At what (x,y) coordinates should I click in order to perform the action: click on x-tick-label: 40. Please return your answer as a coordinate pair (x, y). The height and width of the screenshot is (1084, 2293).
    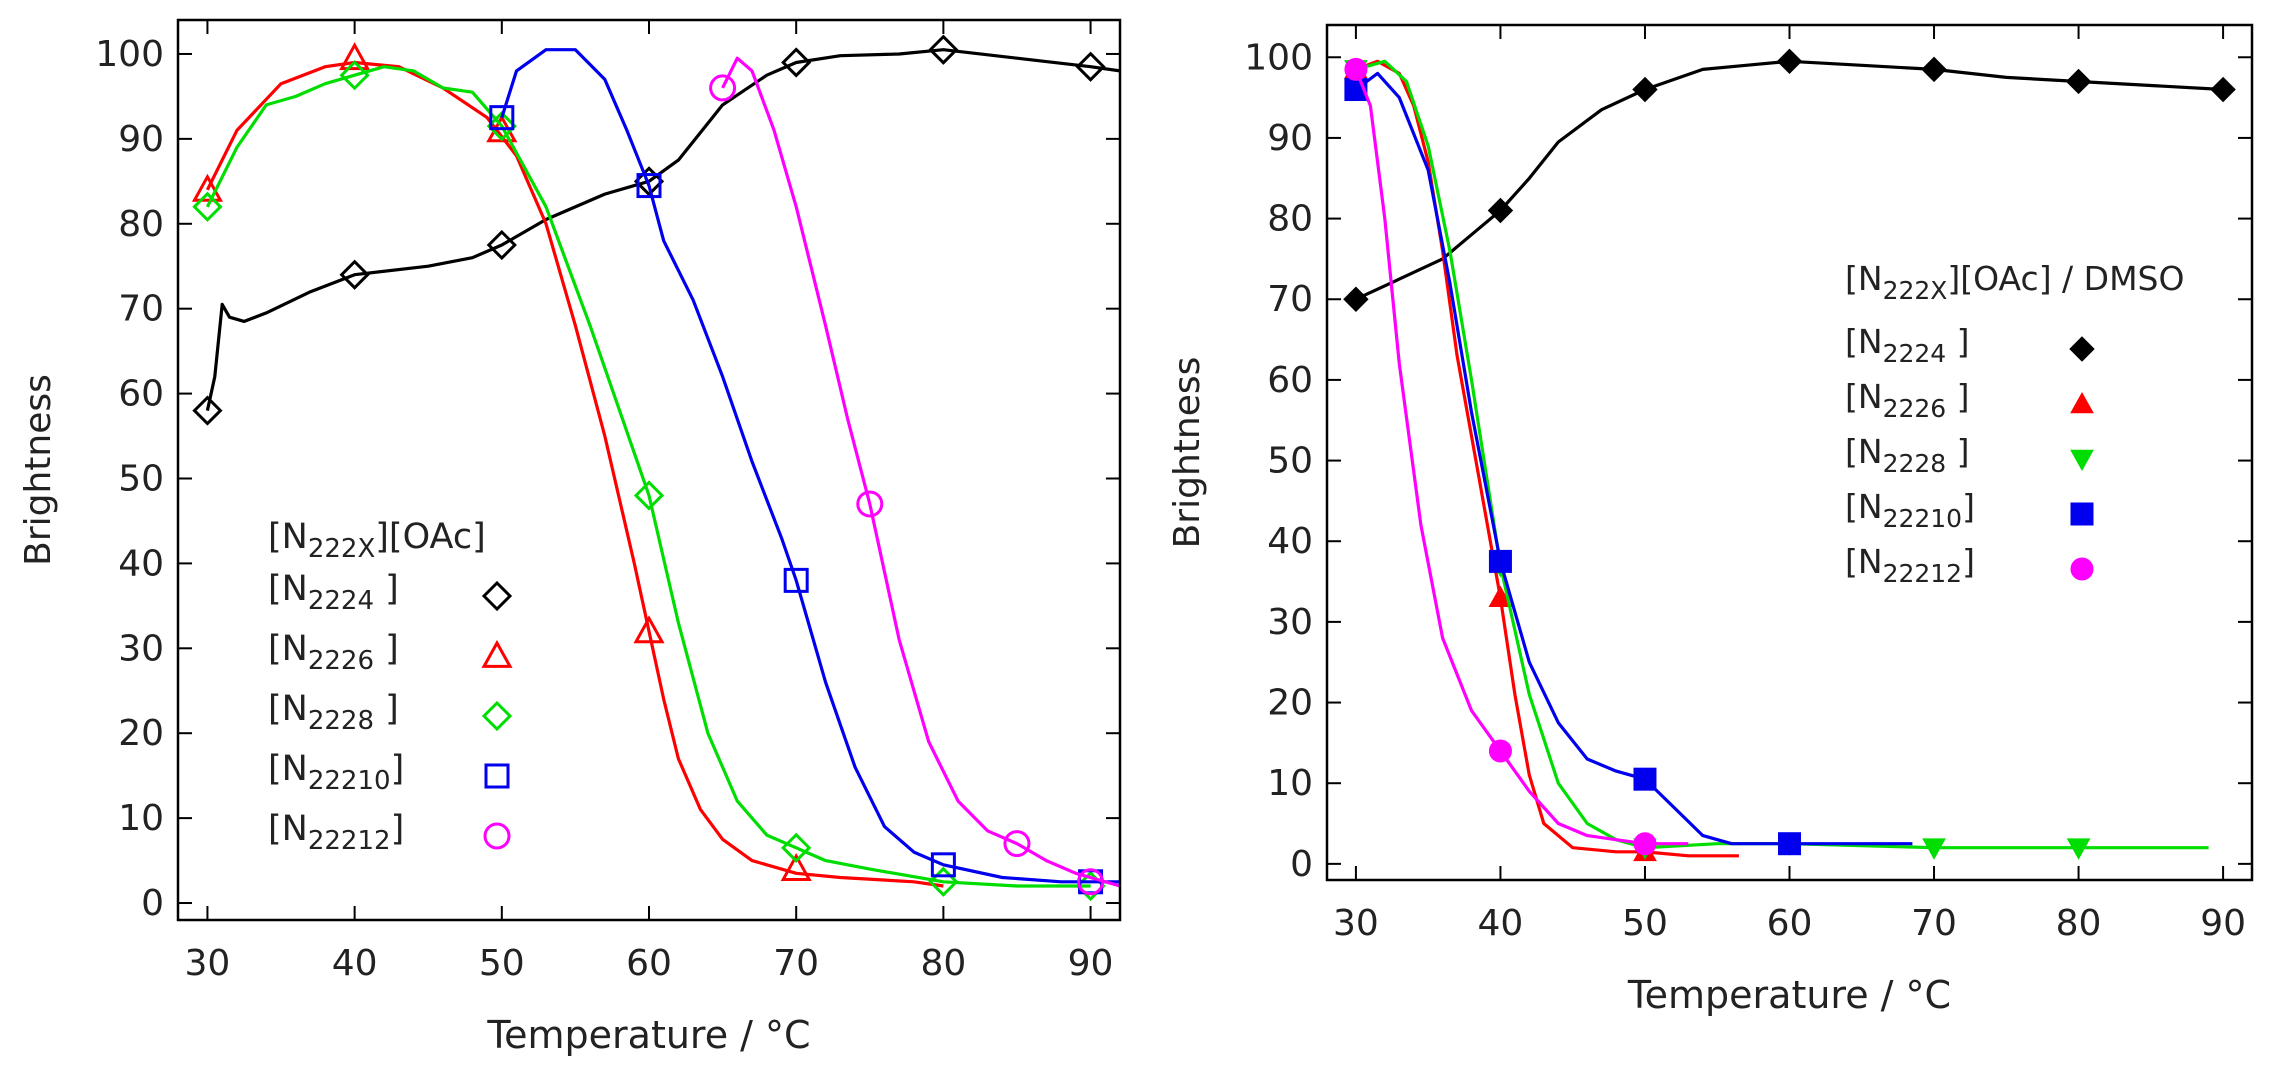
    Looking at the image, I should click on (1501, 923).